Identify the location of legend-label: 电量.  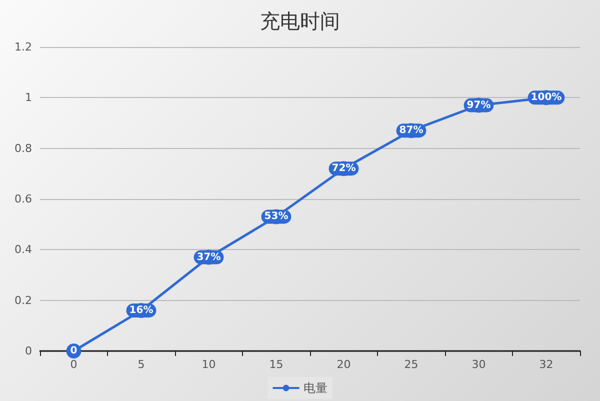
(316, 388).